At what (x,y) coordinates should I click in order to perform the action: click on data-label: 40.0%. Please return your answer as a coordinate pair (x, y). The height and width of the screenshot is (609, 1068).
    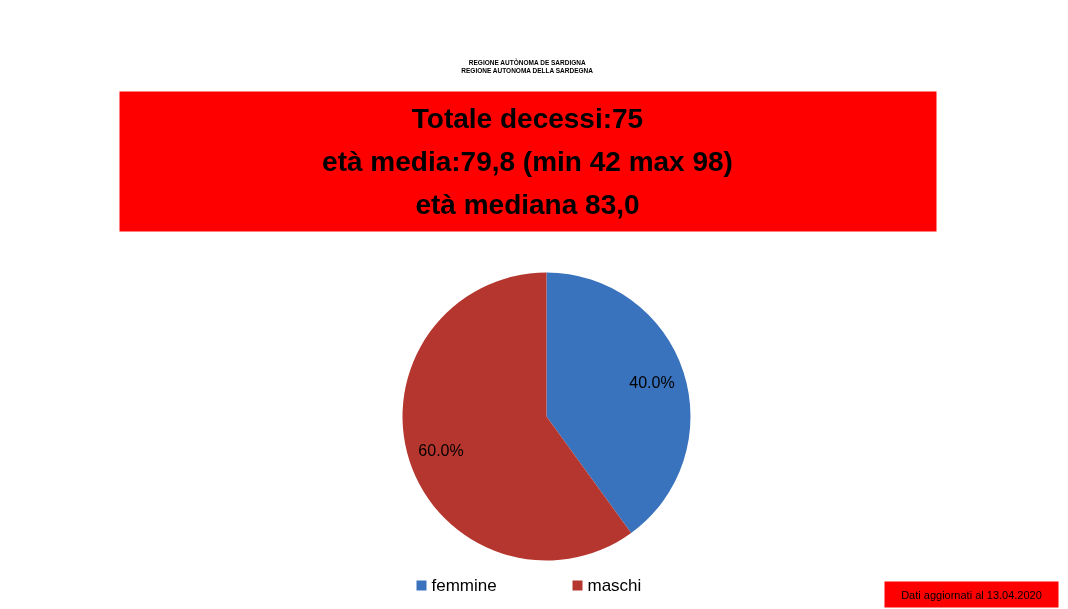
    Looking at the image, I should click on (652, 382).